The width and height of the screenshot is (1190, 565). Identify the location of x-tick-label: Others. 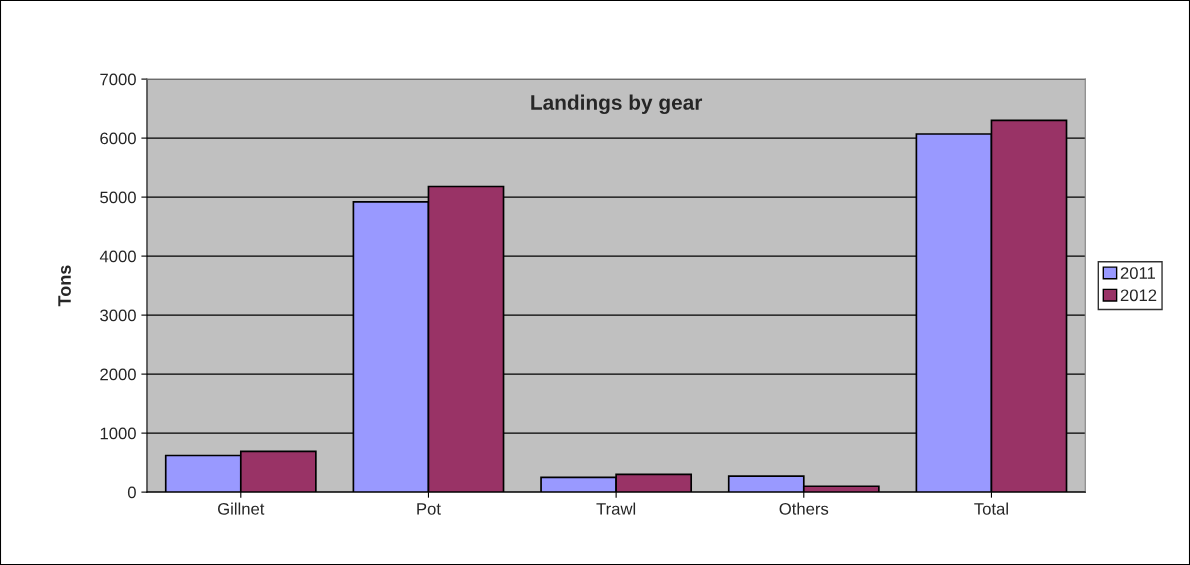
(804, 508).